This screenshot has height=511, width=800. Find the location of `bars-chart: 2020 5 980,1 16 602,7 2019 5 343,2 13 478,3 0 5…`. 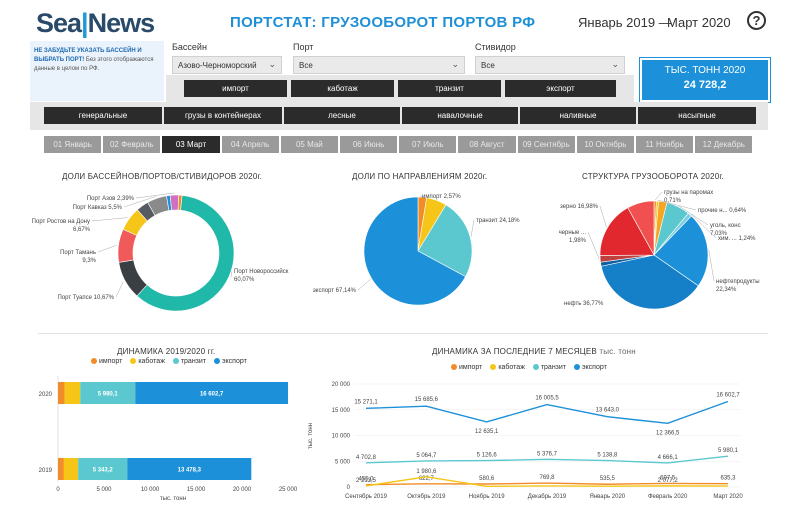

bars-chart: 2020 5 980,1 16 602,7 2019 5 343,2 13 478,3 0 5… is located at coordinates (168, 439).